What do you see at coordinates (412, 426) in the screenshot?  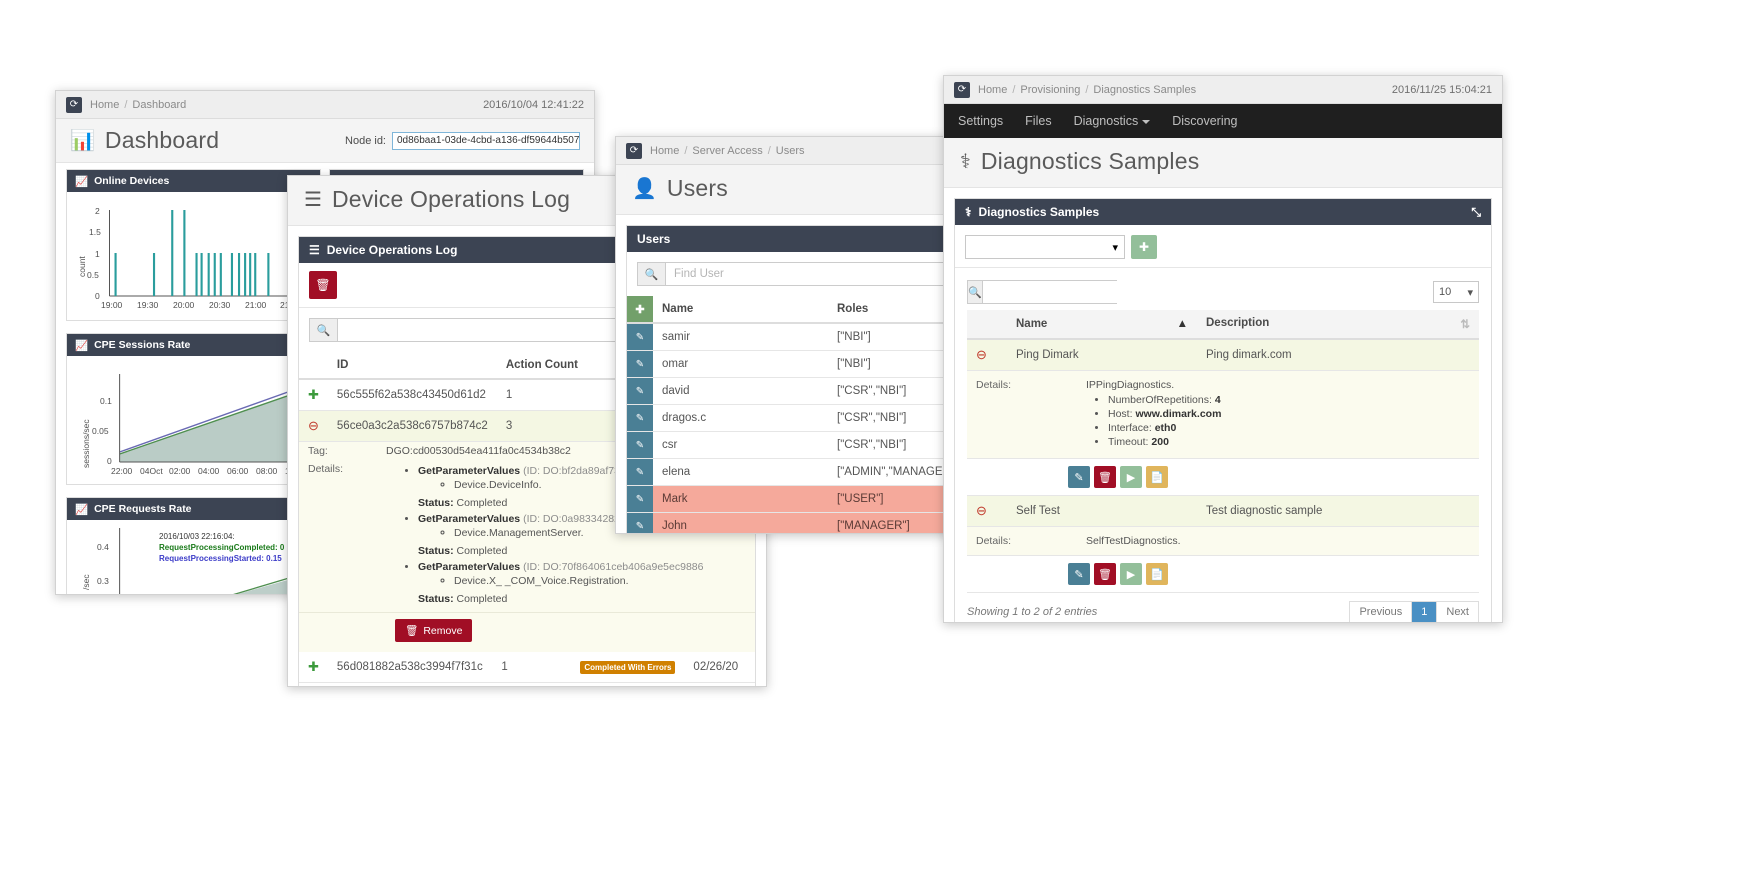 I see `cell-id: 56ce0a3c2a538c6757b874c2` at bounding box center [412, 426].